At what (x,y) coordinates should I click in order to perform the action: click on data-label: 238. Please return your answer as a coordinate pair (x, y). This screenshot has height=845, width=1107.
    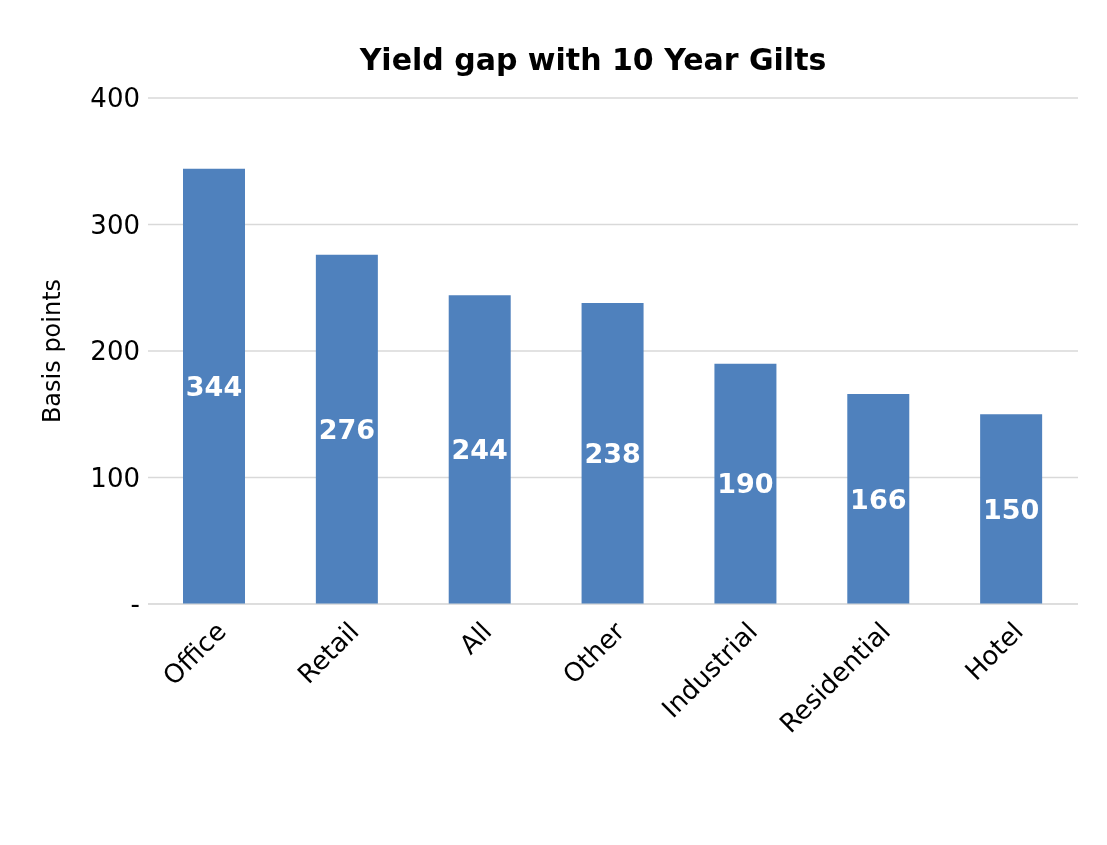
    Looking at the image, I should click on (612, 454).